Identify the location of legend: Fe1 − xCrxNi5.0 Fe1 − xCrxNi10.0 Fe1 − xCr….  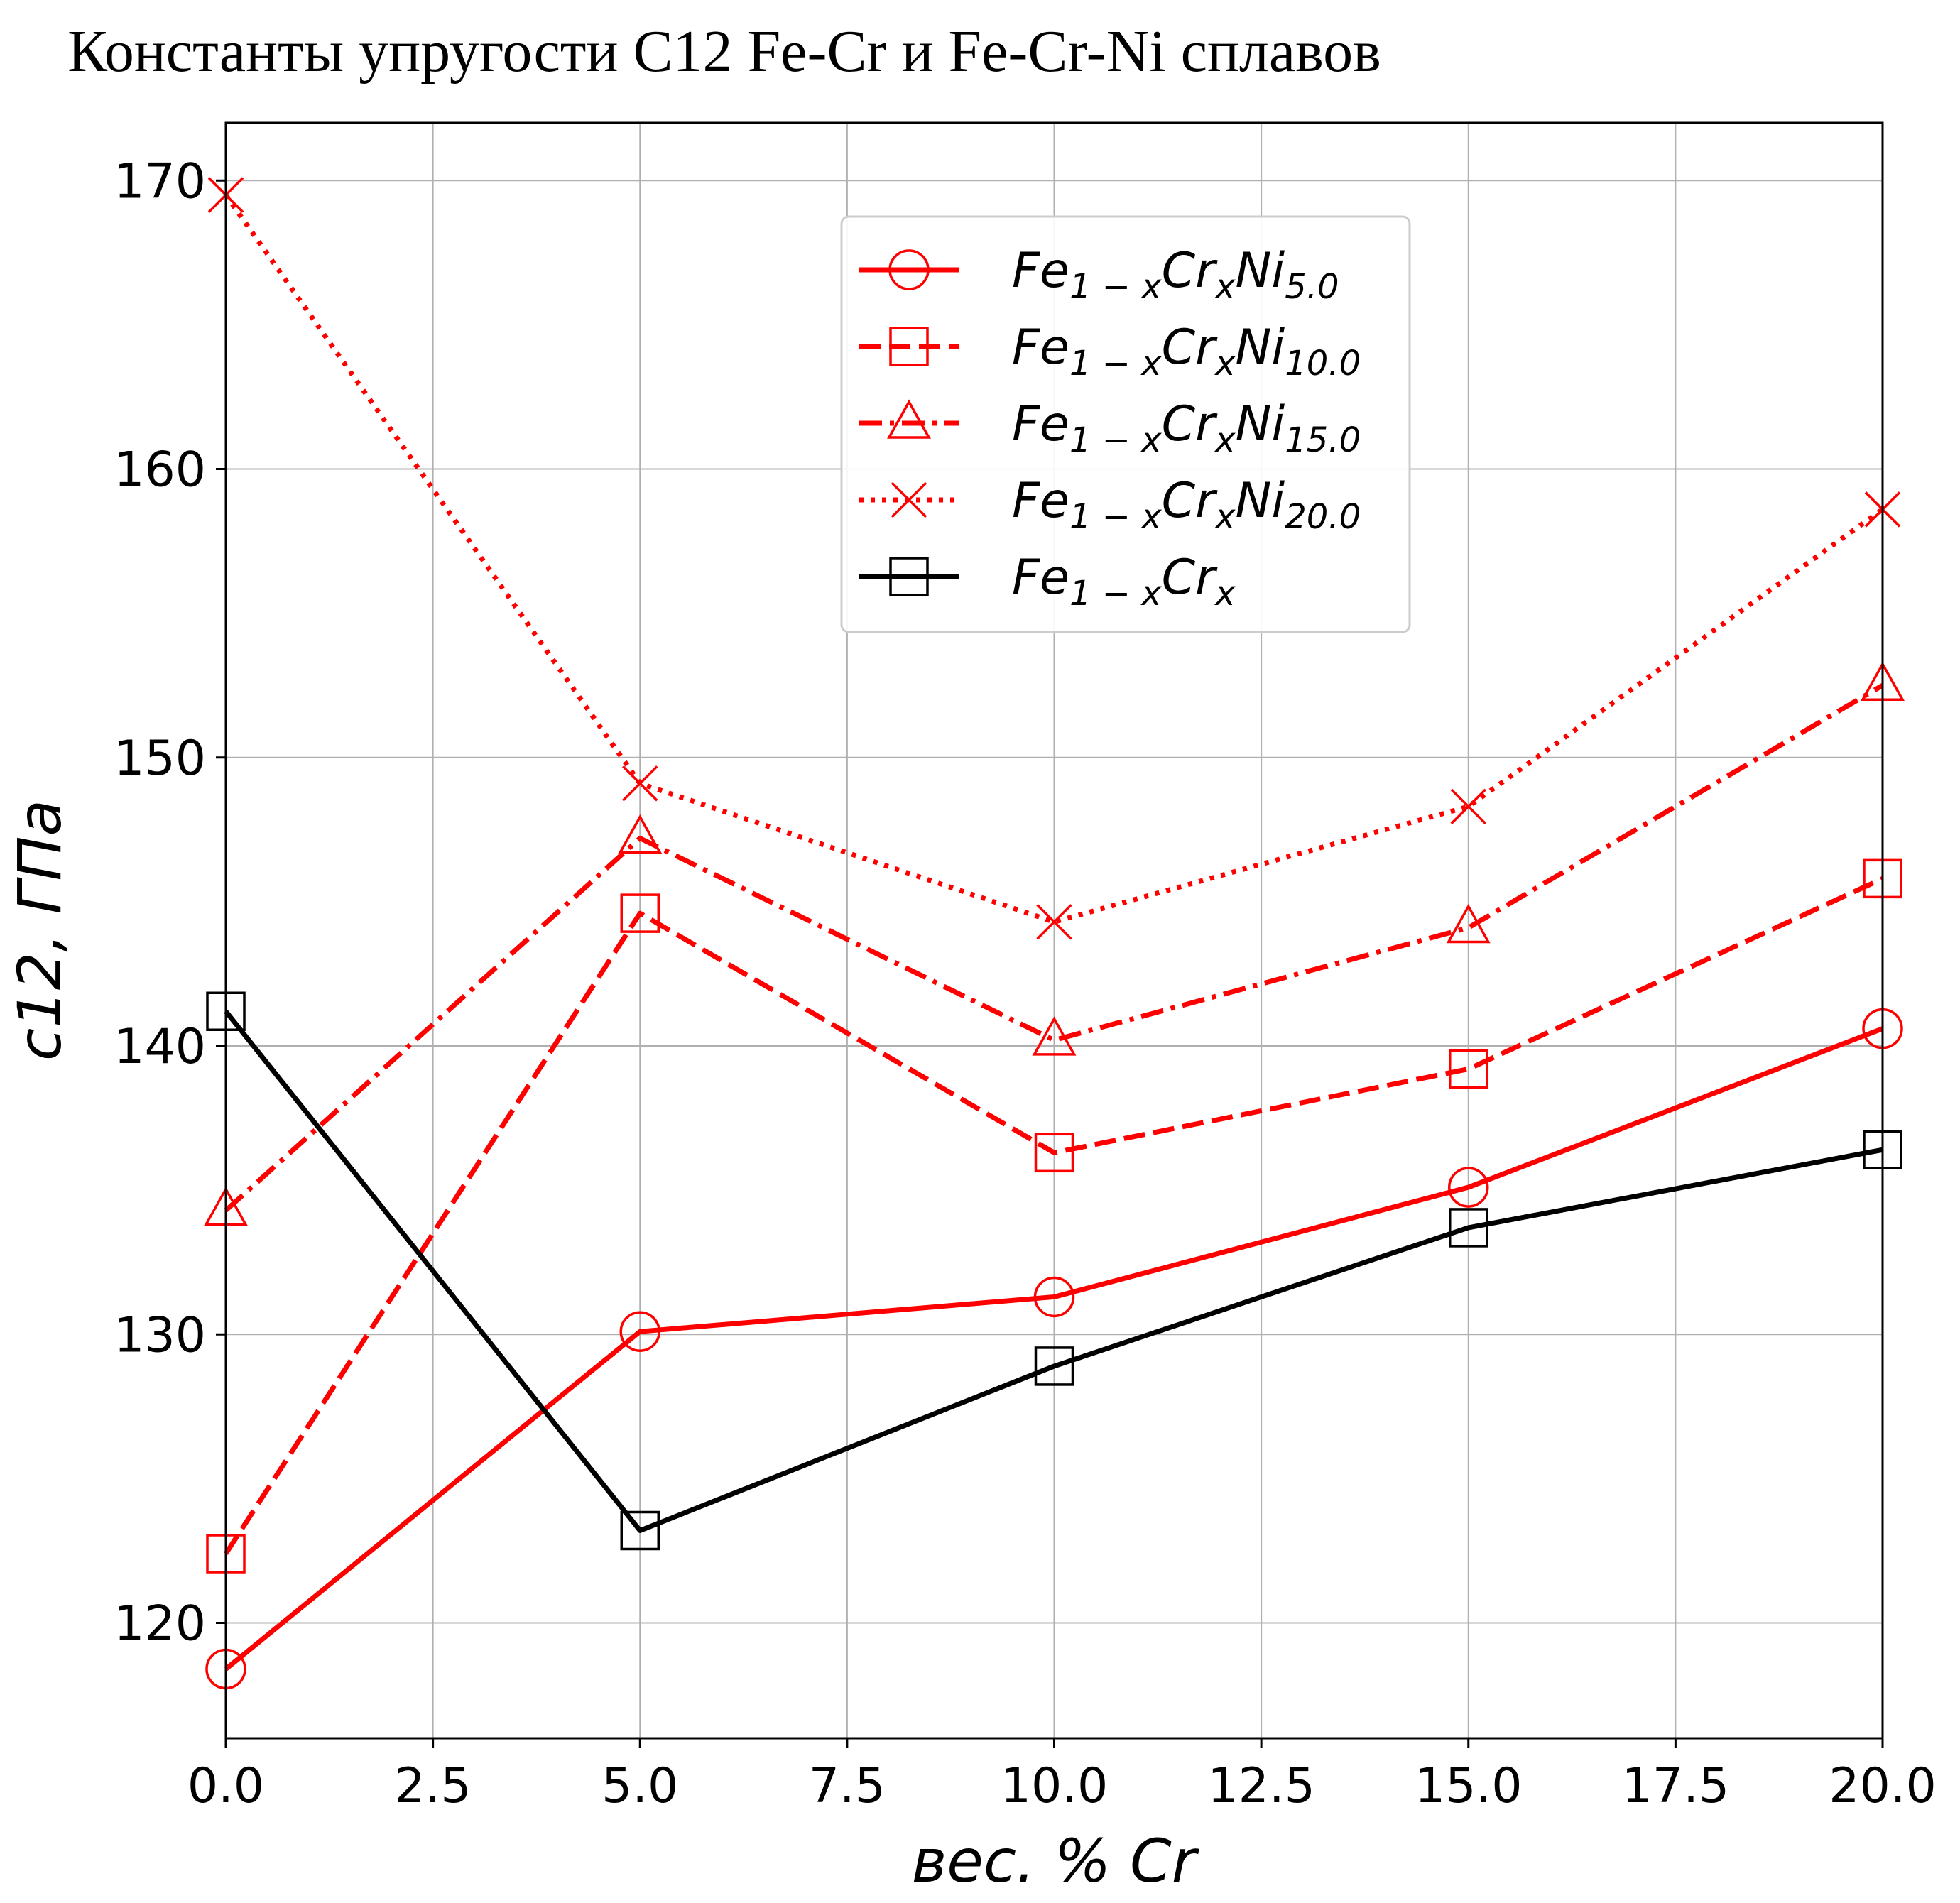
(1125, 424).